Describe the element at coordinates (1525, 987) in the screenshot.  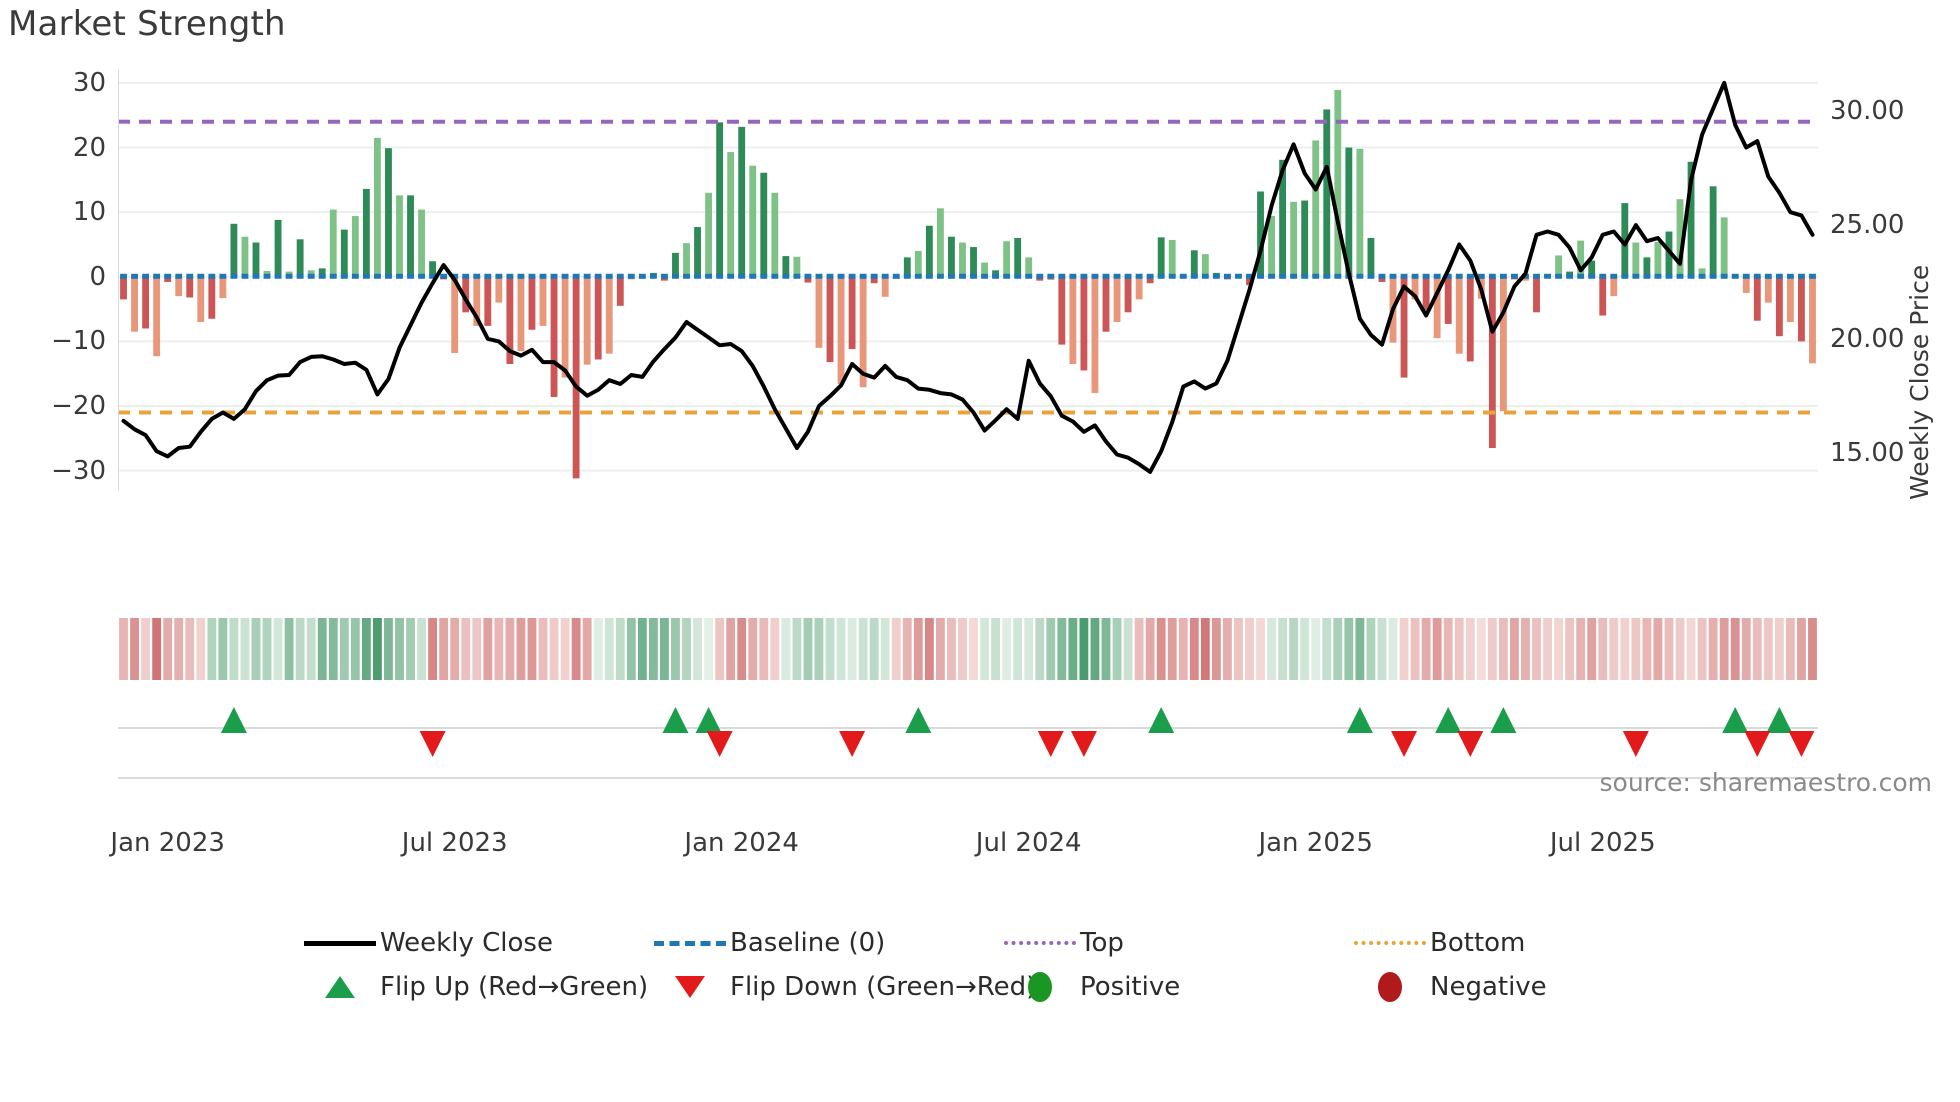
I see `legend-item-negative: Negative` at that location.